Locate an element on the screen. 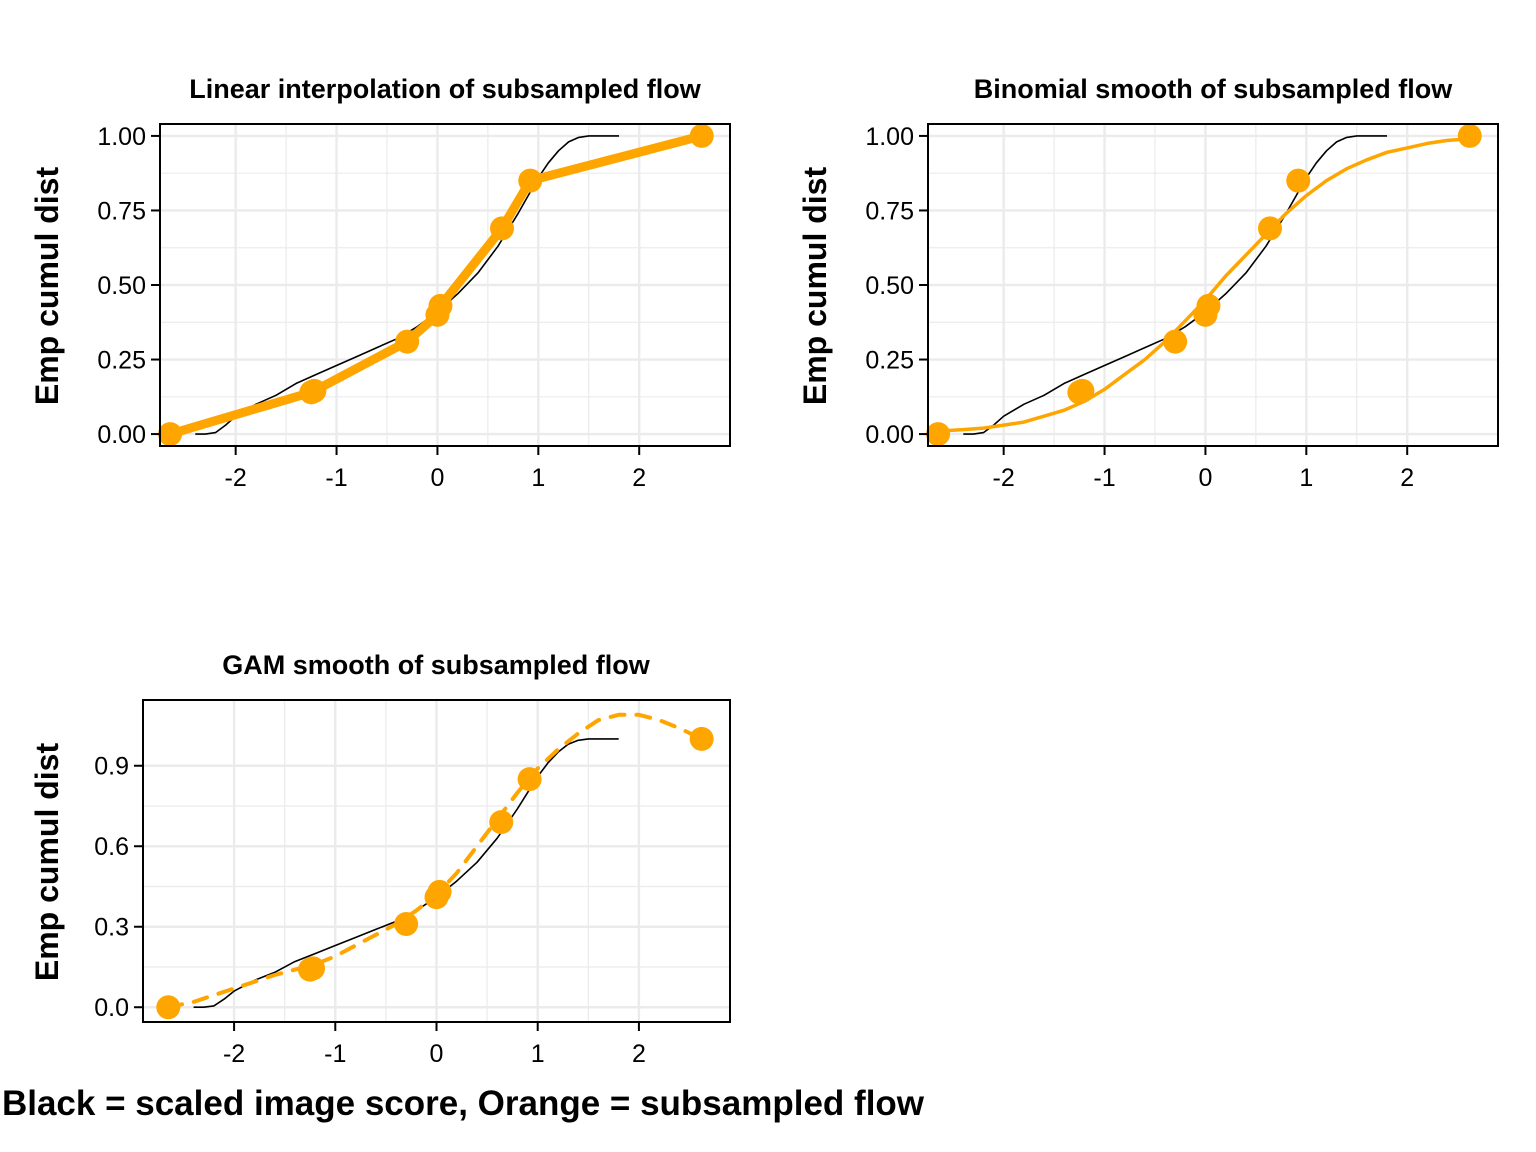  panel-title: GAM smooth of subsampled flow is located at coordinates (436, 665).